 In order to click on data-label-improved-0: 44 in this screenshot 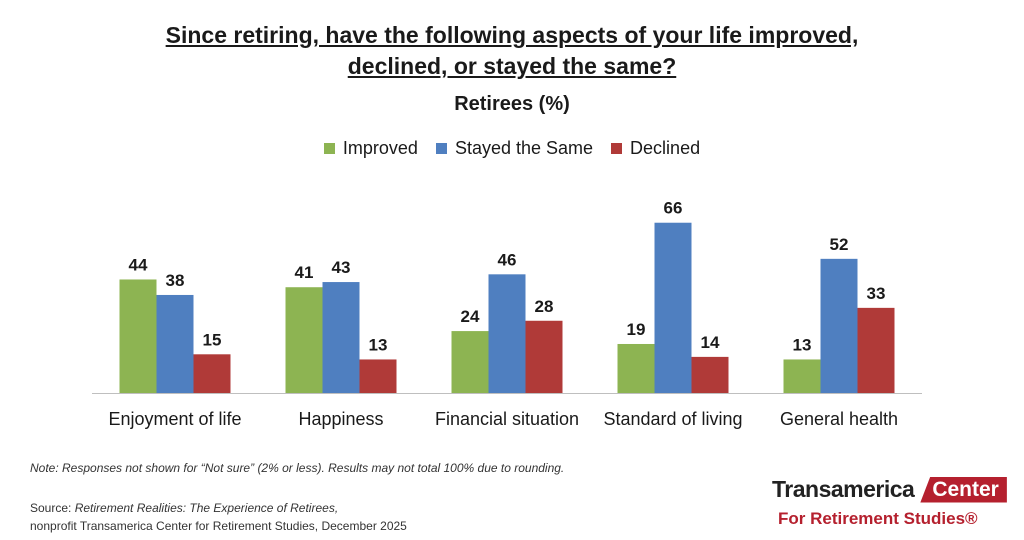, I will do `click(138, 264)`.